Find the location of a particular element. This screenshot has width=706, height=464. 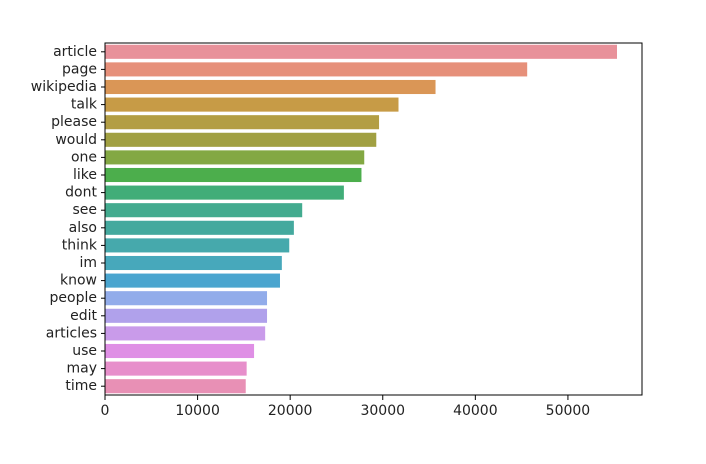

bar-see is located at coordinates (204, 210).